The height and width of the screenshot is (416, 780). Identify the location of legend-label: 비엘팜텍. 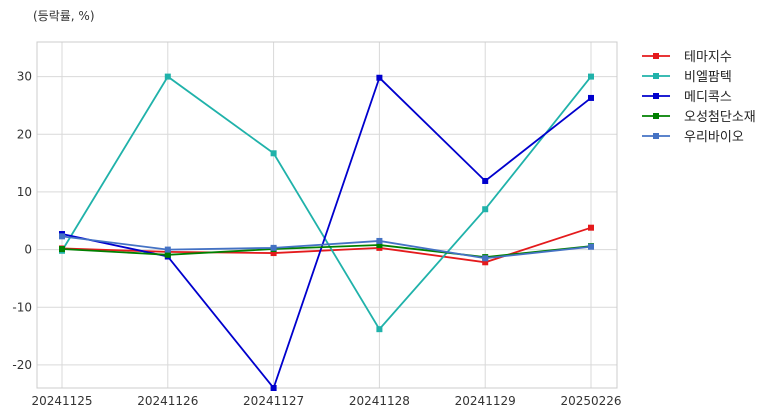
(708, 77).